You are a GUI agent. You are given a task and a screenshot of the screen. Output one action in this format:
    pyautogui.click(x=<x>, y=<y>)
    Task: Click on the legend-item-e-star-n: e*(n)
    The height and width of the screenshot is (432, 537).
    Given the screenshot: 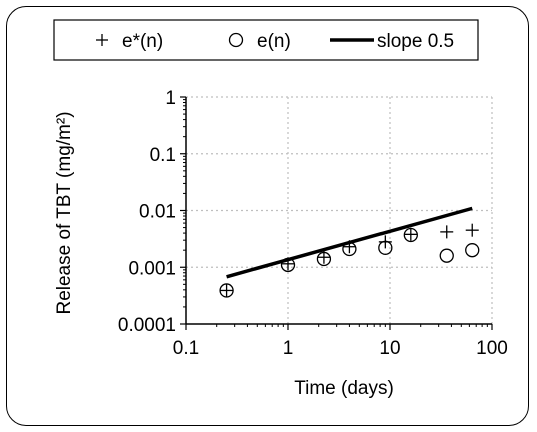 What is the action you would take?
    pyautogui.click(x=129, y=41)
    